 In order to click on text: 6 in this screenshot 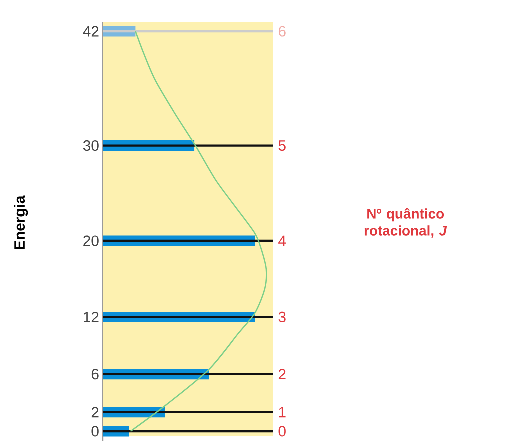, I will do `click(282, 31)`.